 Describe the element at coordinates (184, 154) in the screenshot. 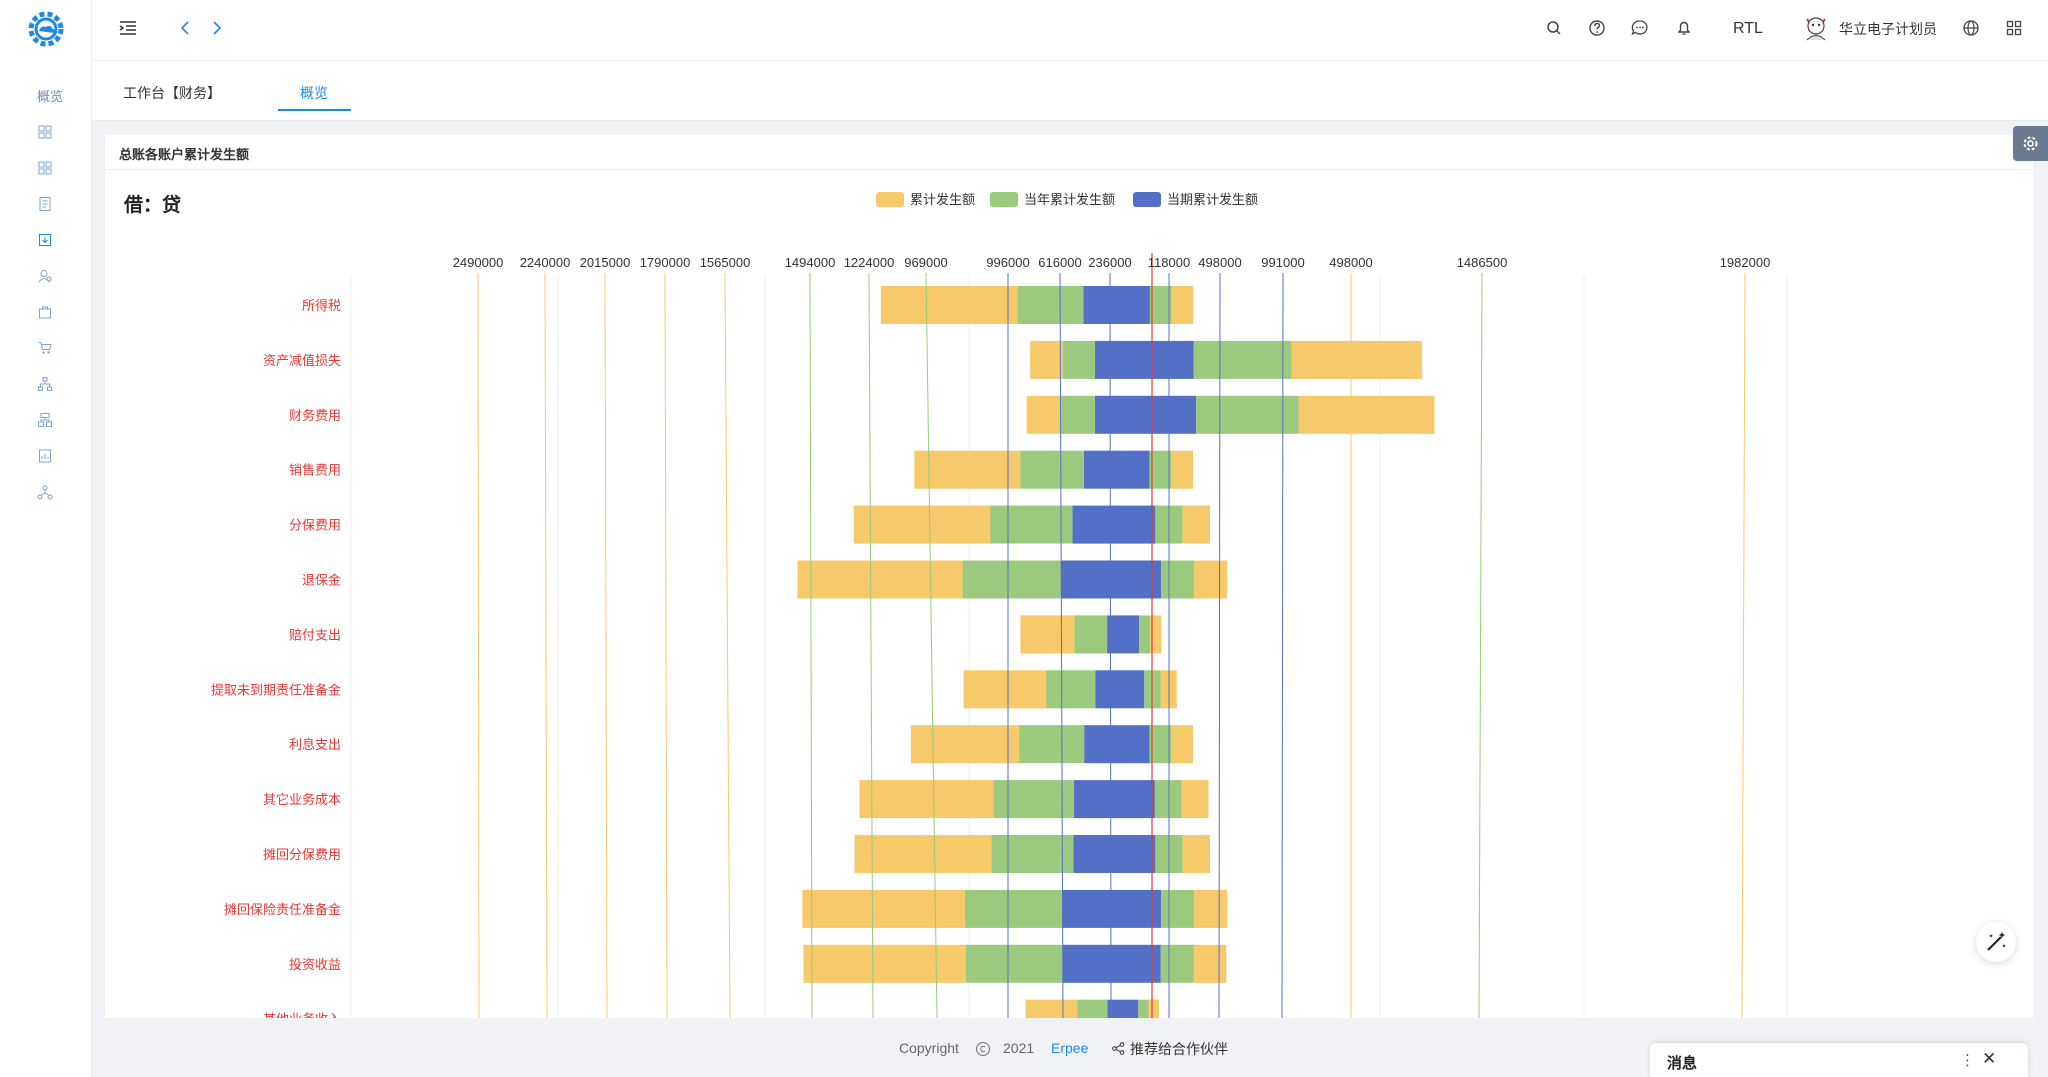

I see `card-title: 总账各账户累计发生额` at that location.